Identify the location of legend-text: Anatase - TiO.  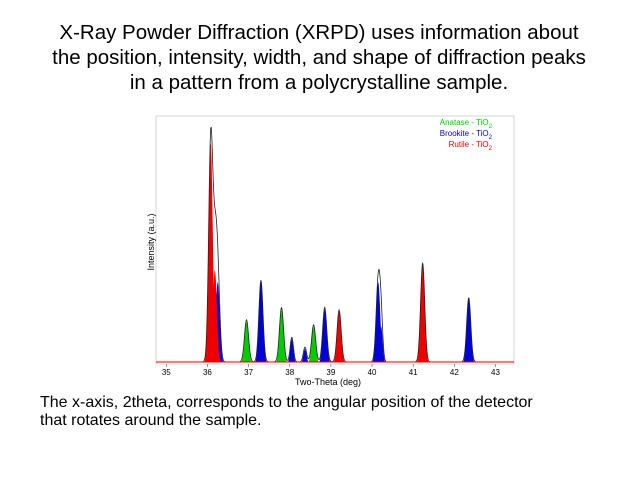
(464, 122).